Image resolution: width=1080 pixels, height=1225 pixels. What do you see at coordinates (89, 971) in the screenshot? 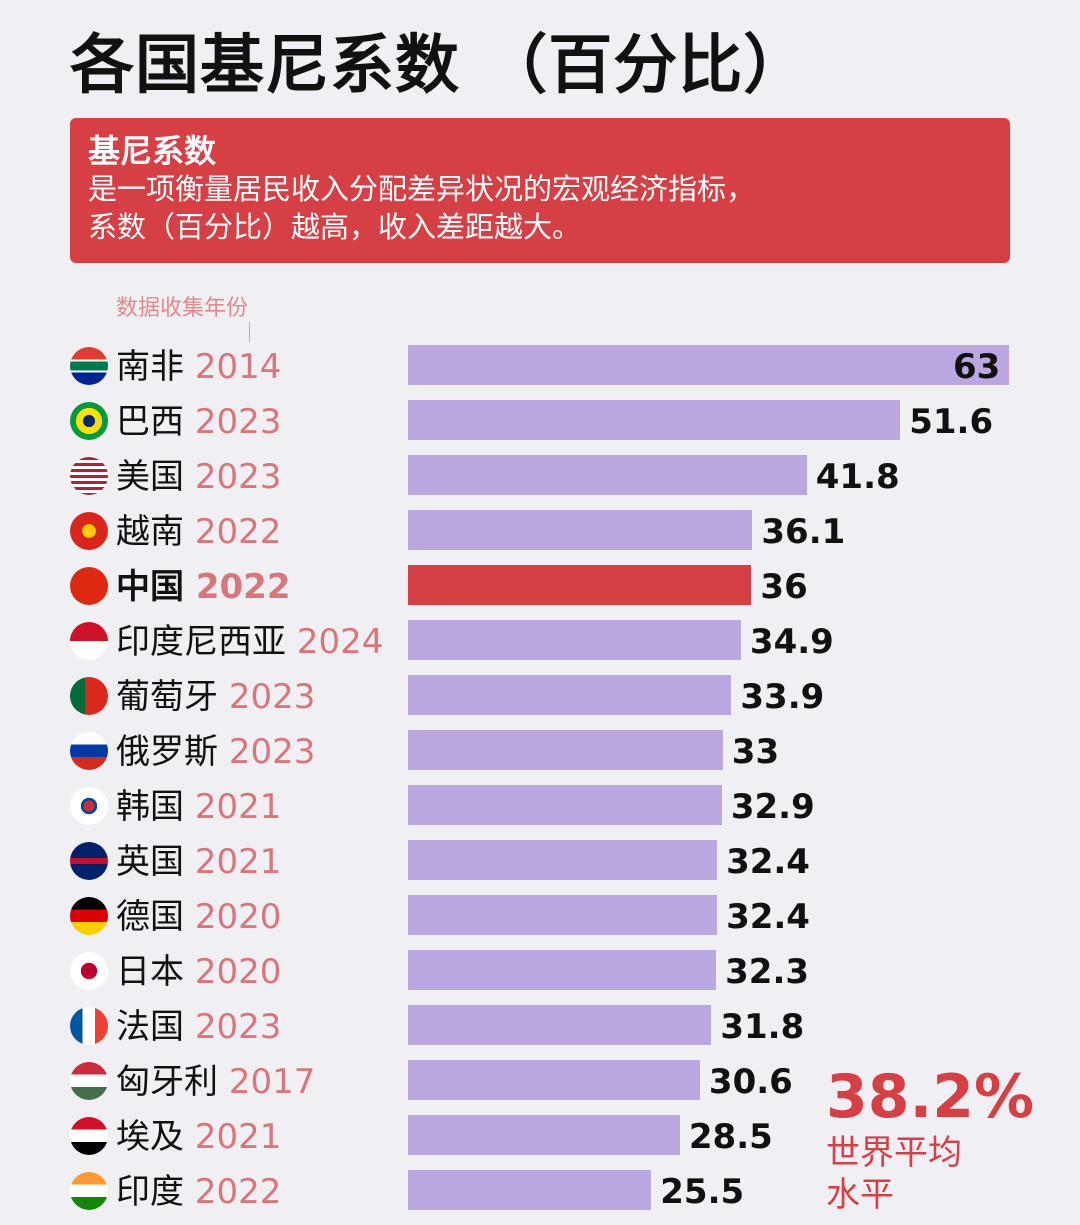
I see `jp-flag-icon` at bounding box center [89, 971].